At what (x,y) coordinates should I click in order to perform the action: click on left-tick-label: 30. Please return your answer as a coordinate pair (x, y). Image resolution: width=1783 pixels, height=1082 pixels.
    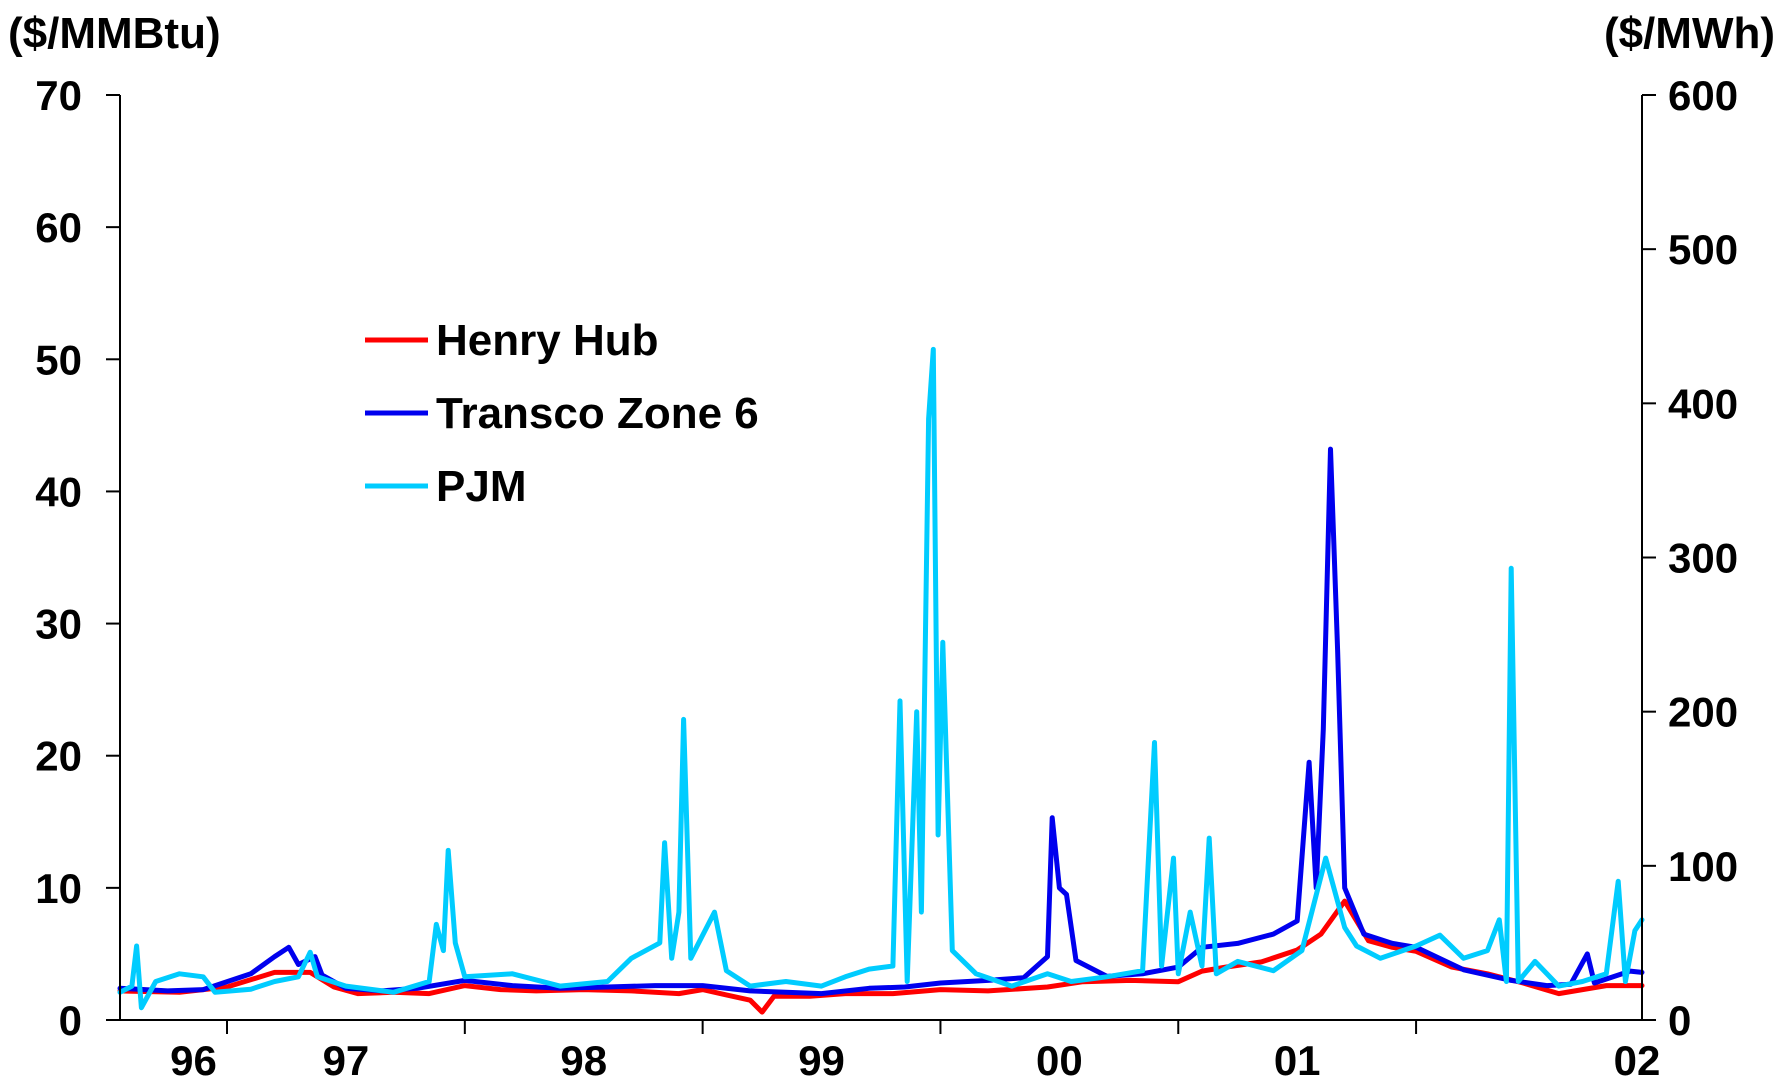
    Looking at the image, I should click on (58, 624).